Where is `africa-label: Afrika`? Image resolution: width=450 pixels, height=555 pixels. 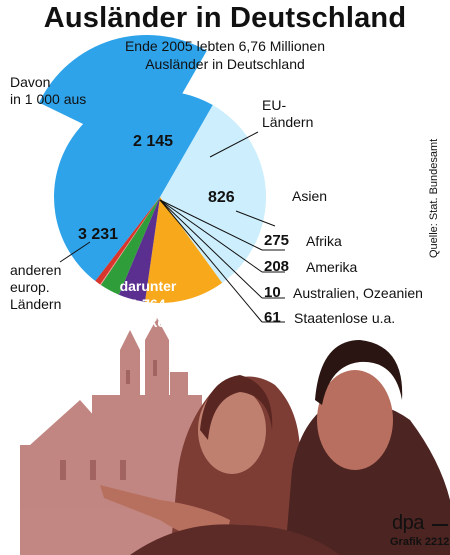 africa-label: Afrika is located at coordinates (324, 241).